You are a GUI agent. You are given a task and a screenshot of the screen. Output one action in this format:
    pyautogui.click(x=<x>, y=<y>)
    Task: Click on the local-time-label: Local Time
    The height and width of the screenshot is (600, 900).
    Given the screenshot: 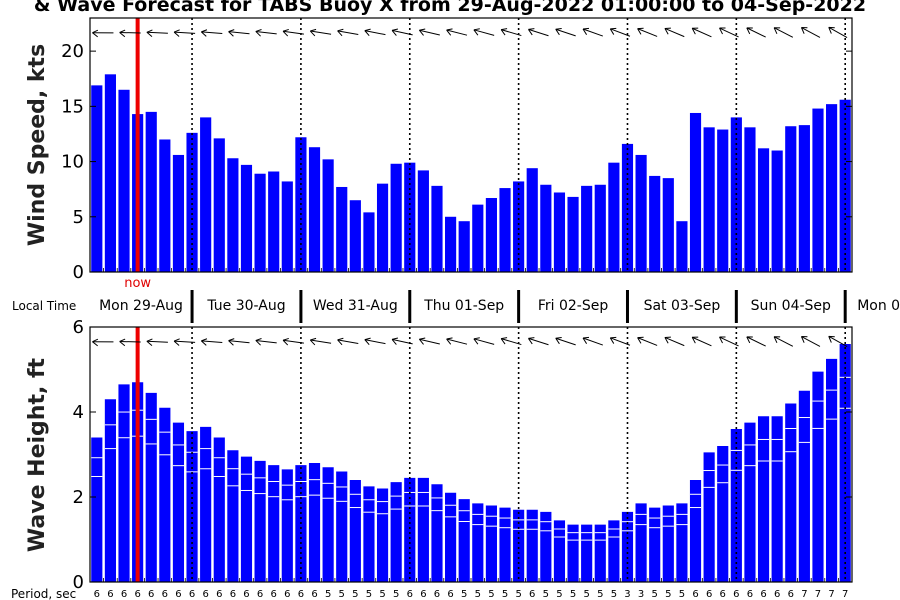 What is the action you would take?
    pyautogui.click(x=44, y=306)
    